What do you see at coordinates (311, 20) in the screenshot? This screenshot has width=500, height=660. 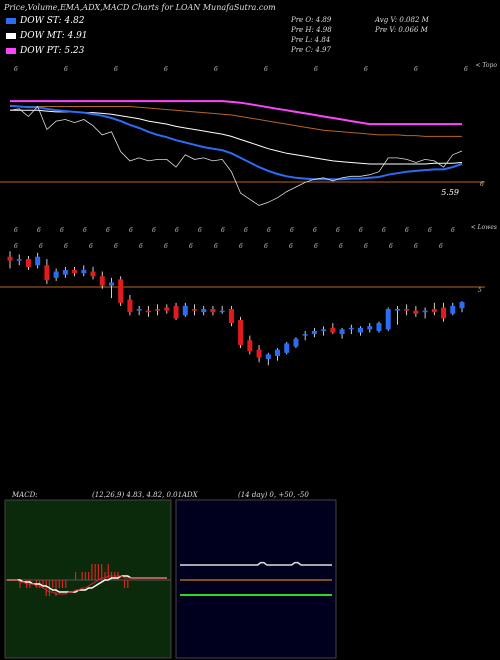 I see `stat-open: Pre O: 4.89` at bounding box center [311, 20].